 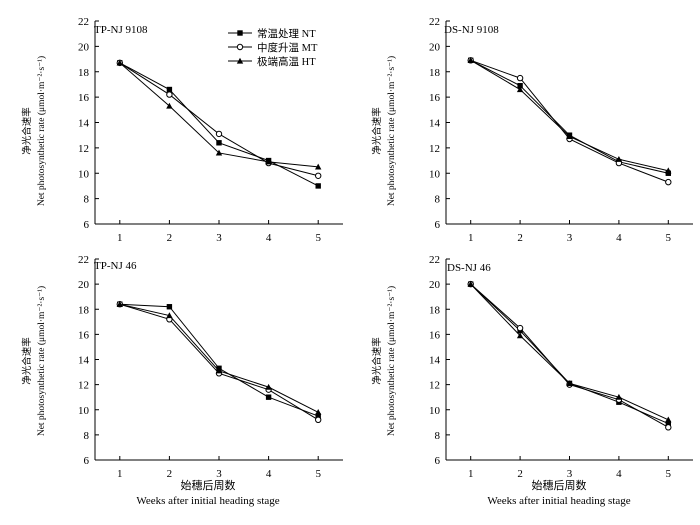 What do you see at coordinates (240, 47) in the screenshot?
I see `circle-marker-icon` at bounding box center [240, 47].